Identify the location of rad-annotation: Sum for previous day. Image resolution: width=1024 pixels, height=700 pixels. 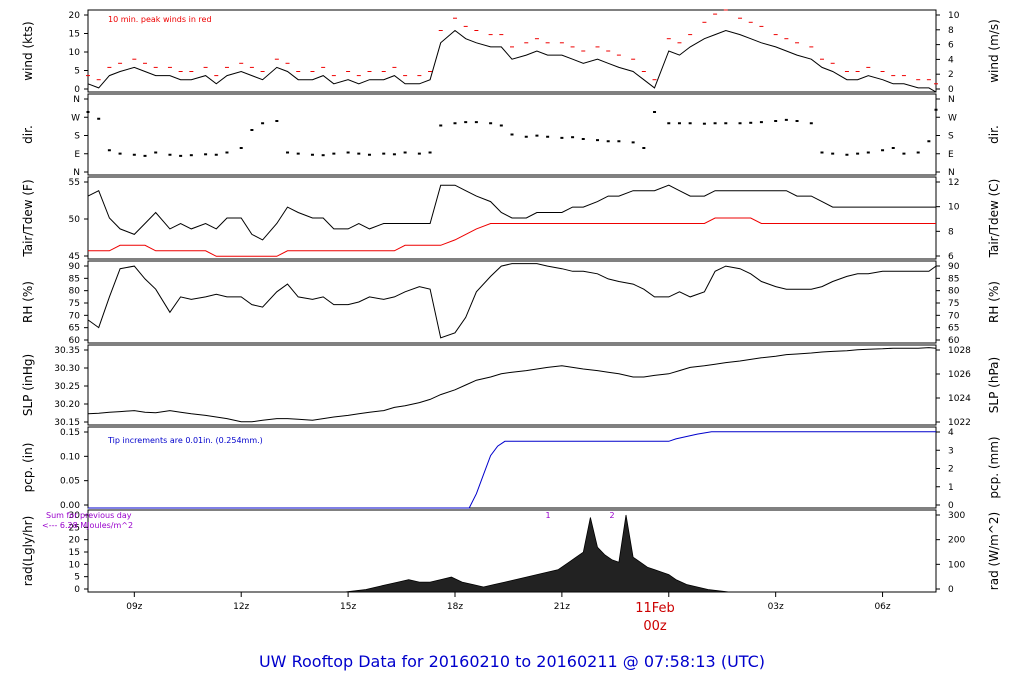
(89, 515).